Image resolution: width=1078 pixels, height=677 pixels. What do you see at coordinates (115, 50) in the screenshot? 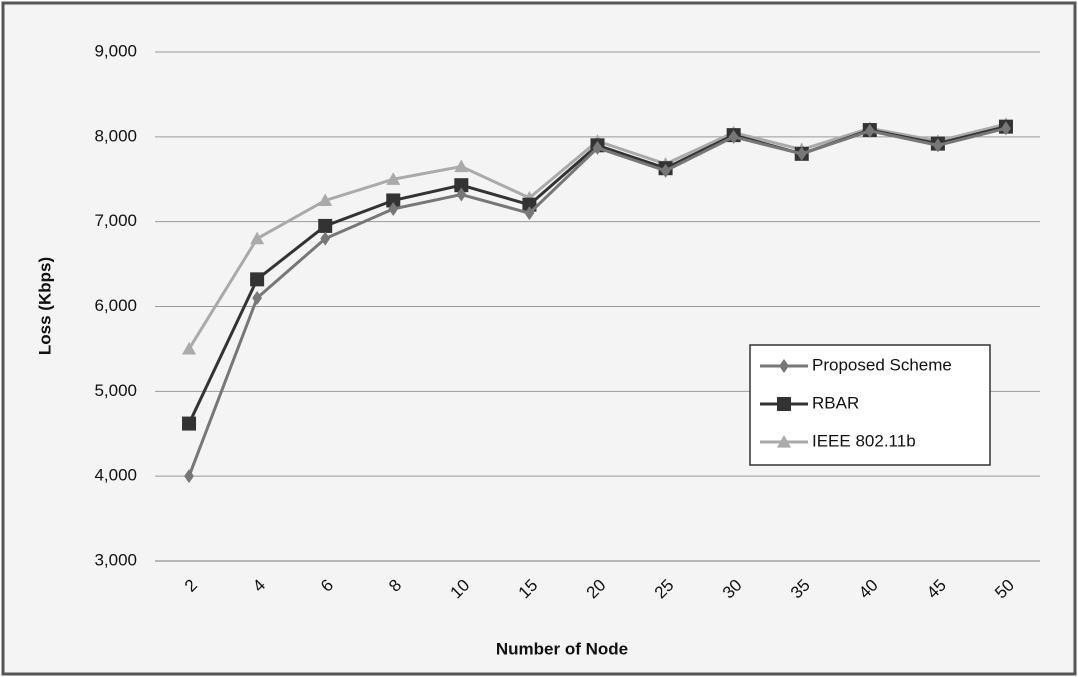
I see `y-tick-label: 9,000` at bounding box center [115, 50].